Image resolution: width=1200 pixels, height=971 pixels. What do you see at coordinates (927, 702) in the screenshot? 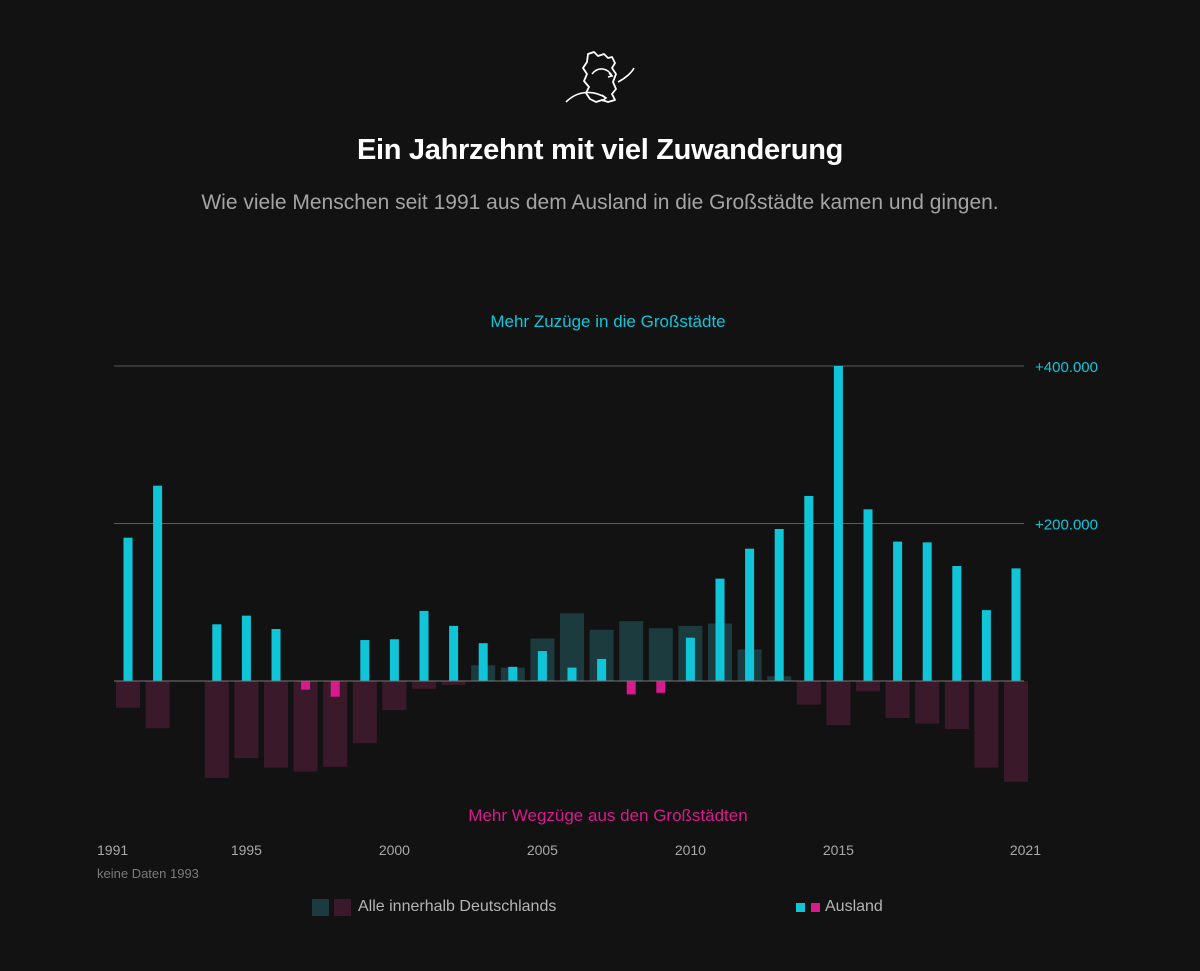
I see `bar-domestic-2018` at bounding box center [927, 702].